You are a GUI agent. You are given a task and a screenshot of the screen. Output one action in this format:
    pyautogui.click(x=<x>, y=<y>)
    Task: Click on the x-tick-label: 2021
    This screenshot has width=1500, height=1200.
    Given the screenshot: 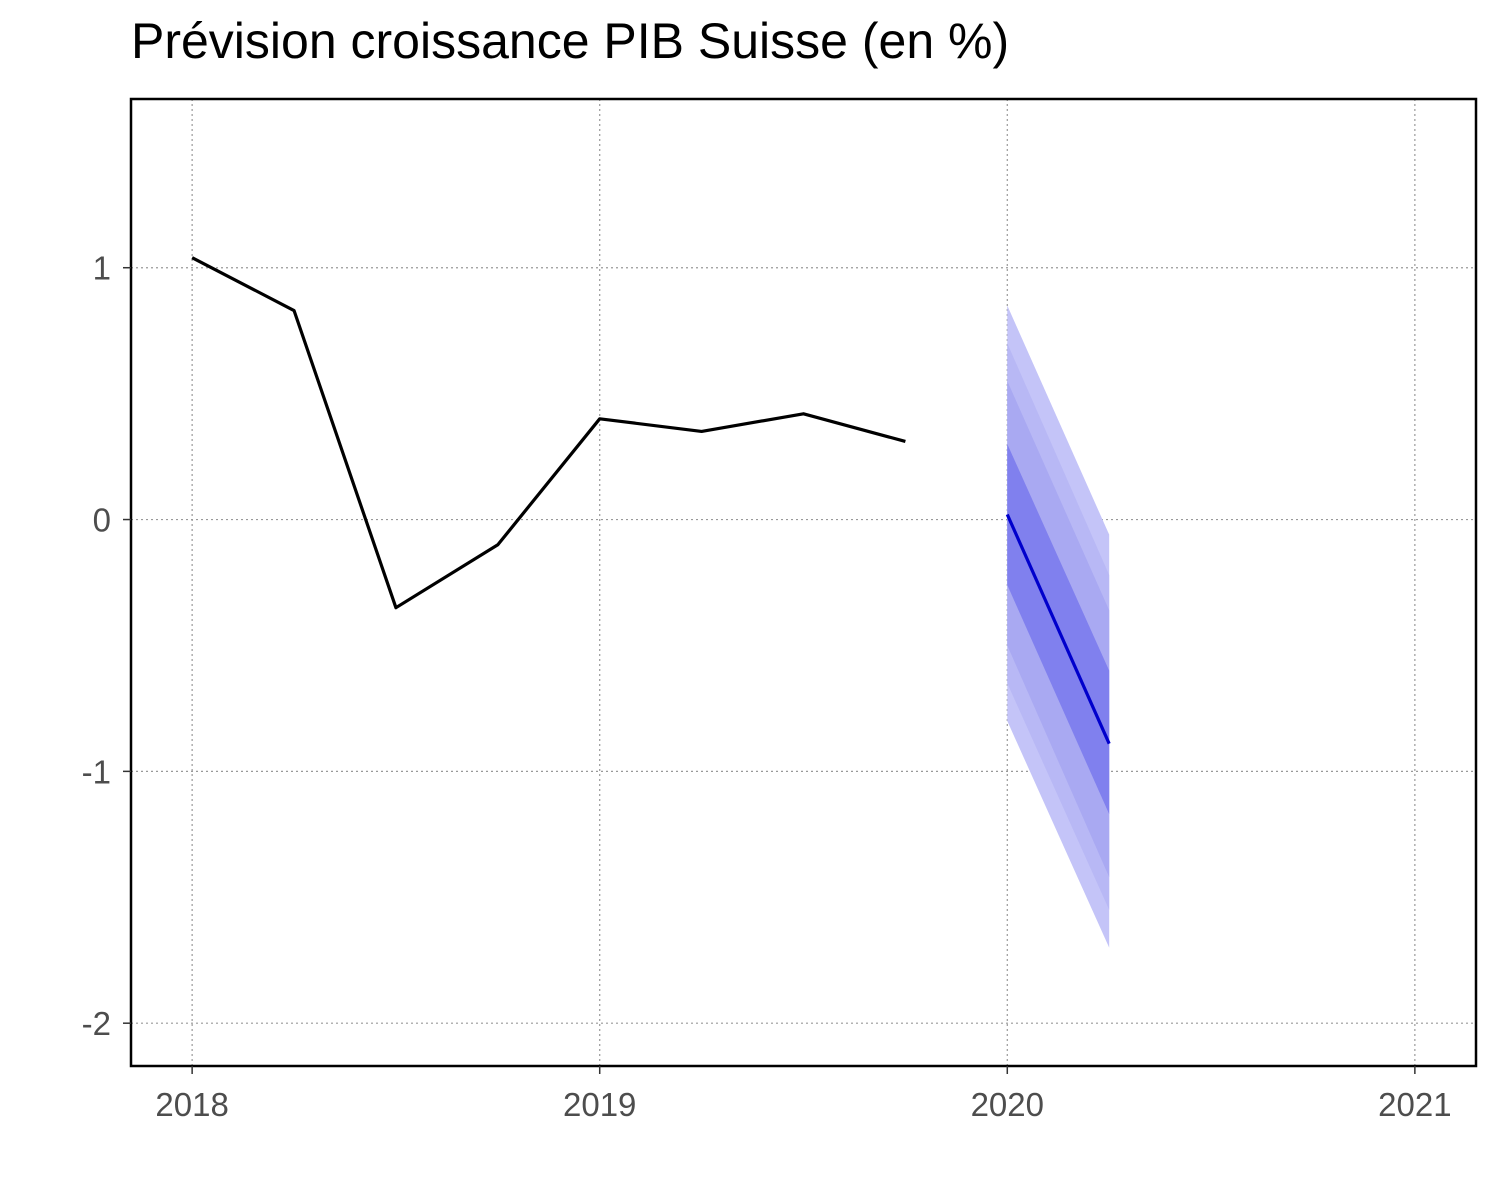 What is the action you would take?
    pyautogui.click(x=1414, y=1104)
    